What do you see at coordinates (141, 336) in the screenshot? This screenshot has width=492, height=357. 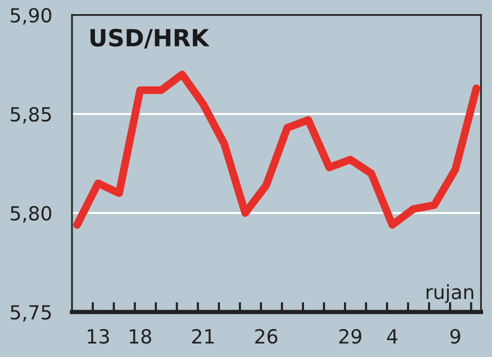 I see `x-tick-label: 18` at bounding box center [141, 336].